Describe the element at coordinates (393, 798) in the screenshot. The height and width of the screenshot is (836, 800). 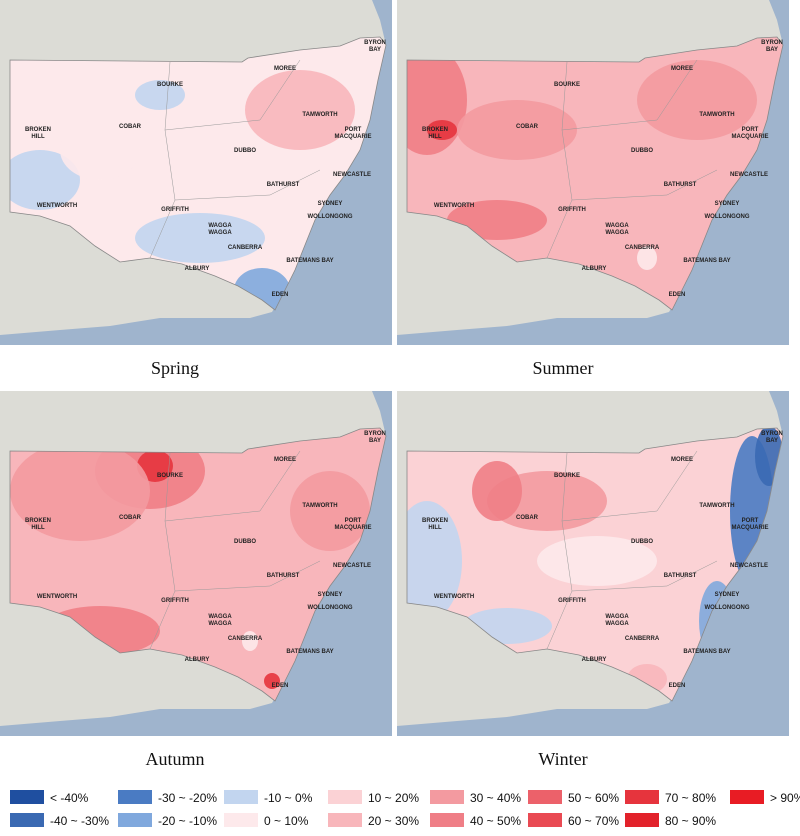
I see `legend-label: 10 ~ 20%` at that location.